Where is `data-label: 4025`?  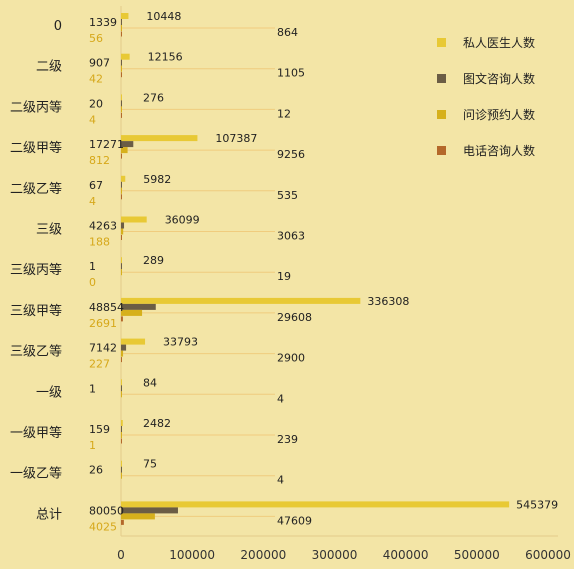
data-label: 4025 is located at coordinates (103, 526).